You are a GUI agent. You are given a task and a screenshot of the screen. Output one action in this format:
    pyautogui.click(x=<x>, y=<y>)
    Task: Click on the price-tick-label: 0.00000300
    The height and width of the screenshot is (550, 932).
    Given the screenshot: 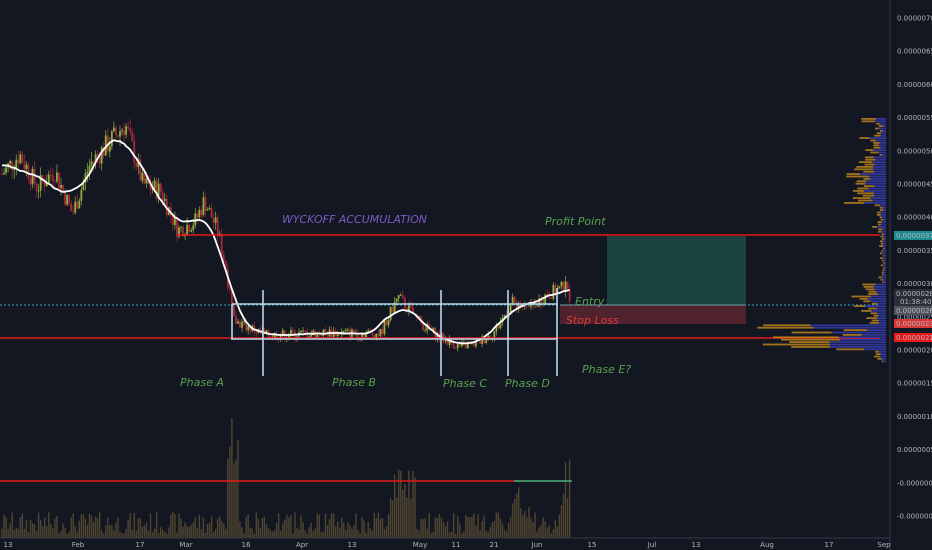 What is the action you would take?
    pyautogui.click(x=914, y=284)
    